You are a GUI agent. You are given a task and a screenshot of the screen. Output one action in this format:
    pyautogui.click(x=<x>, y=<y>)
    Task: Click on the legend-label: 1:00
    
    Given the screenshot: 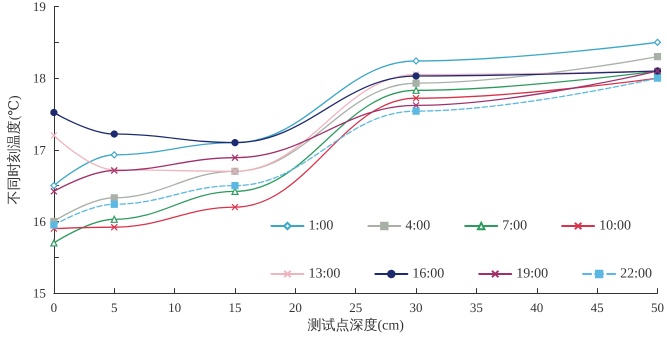 What is the action you would take?
    pyautogui.click(x=321, y=226)
    